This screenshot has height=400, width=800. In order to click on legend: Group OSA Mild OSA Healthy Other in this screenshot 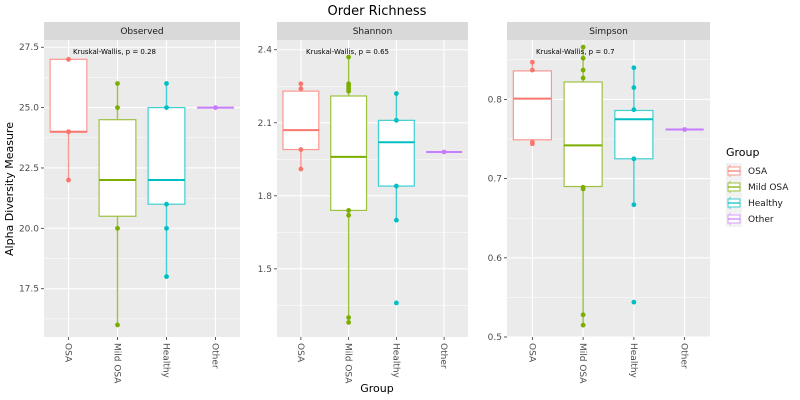, I will do `click(757, 186)`.